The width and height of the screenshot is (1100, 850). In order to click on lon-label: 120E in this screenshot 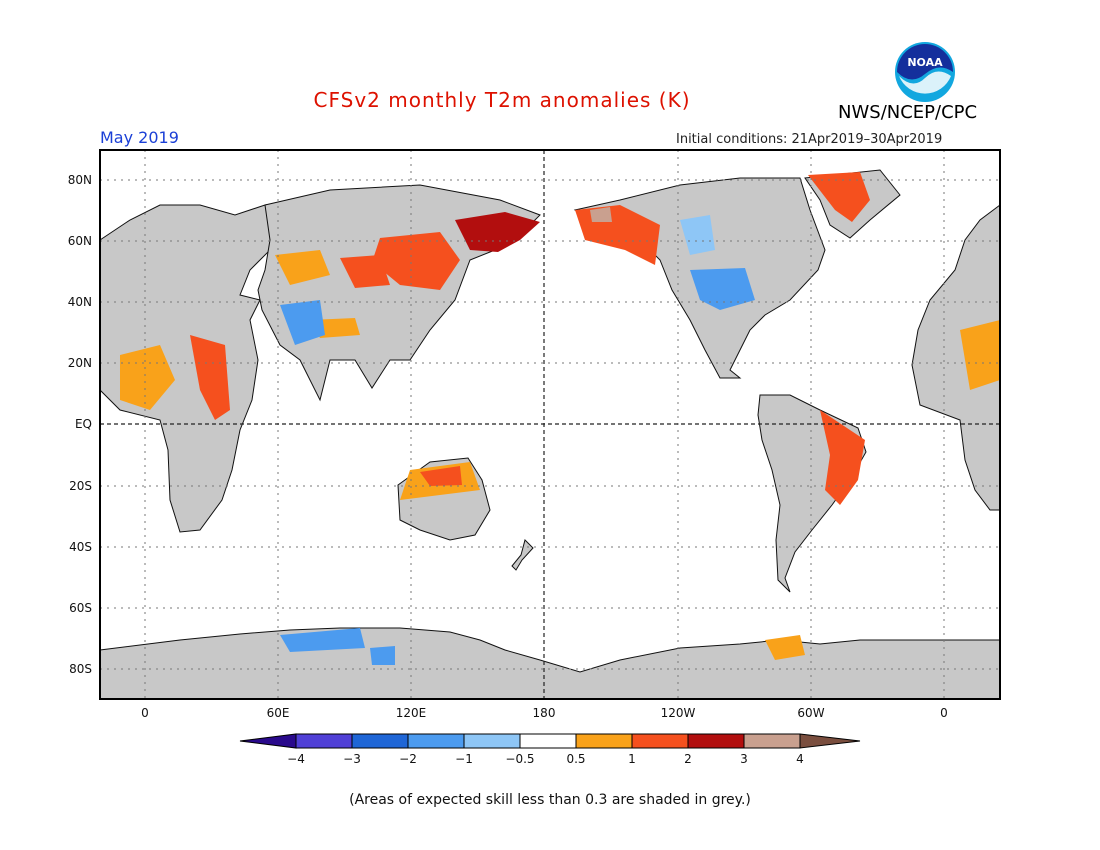, I will do `click(411, 713)`.